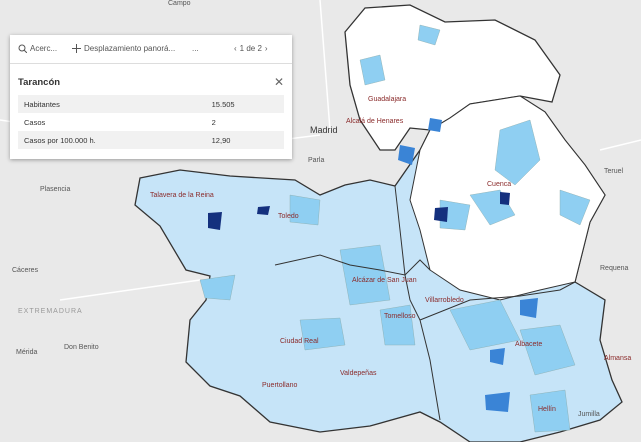  What do you see at coordinates (614, 171) in the screenshot?
I see `map-label: Teruel` at bounding box center [614, 171].